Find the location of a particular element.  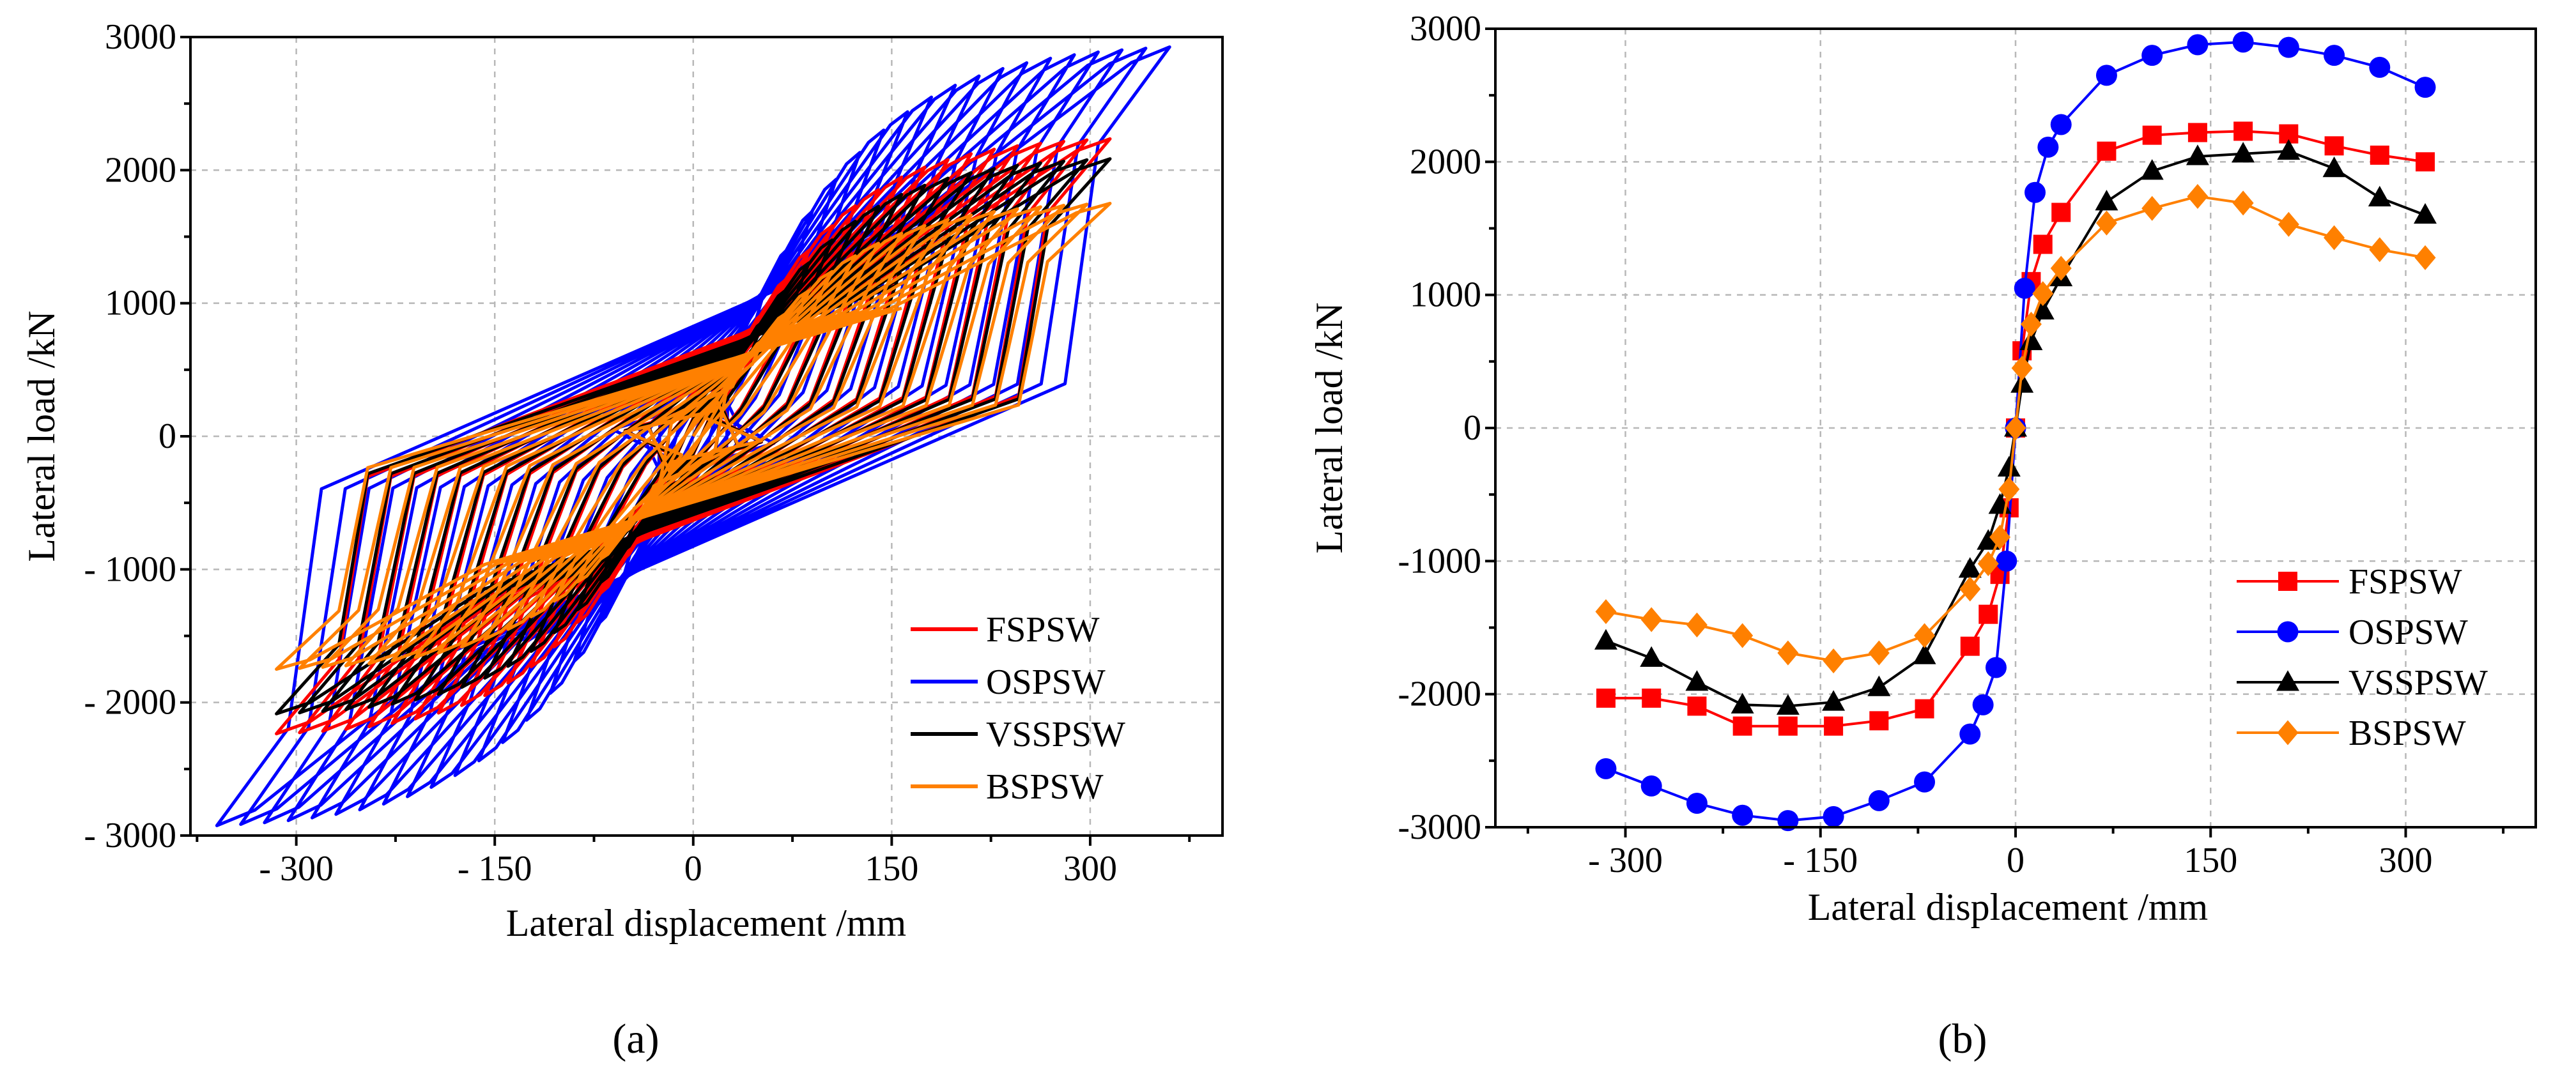

panel-a-legend: FSPSW OSPSW VSSPSW BSPSW is located at coordinates (1018, 708).